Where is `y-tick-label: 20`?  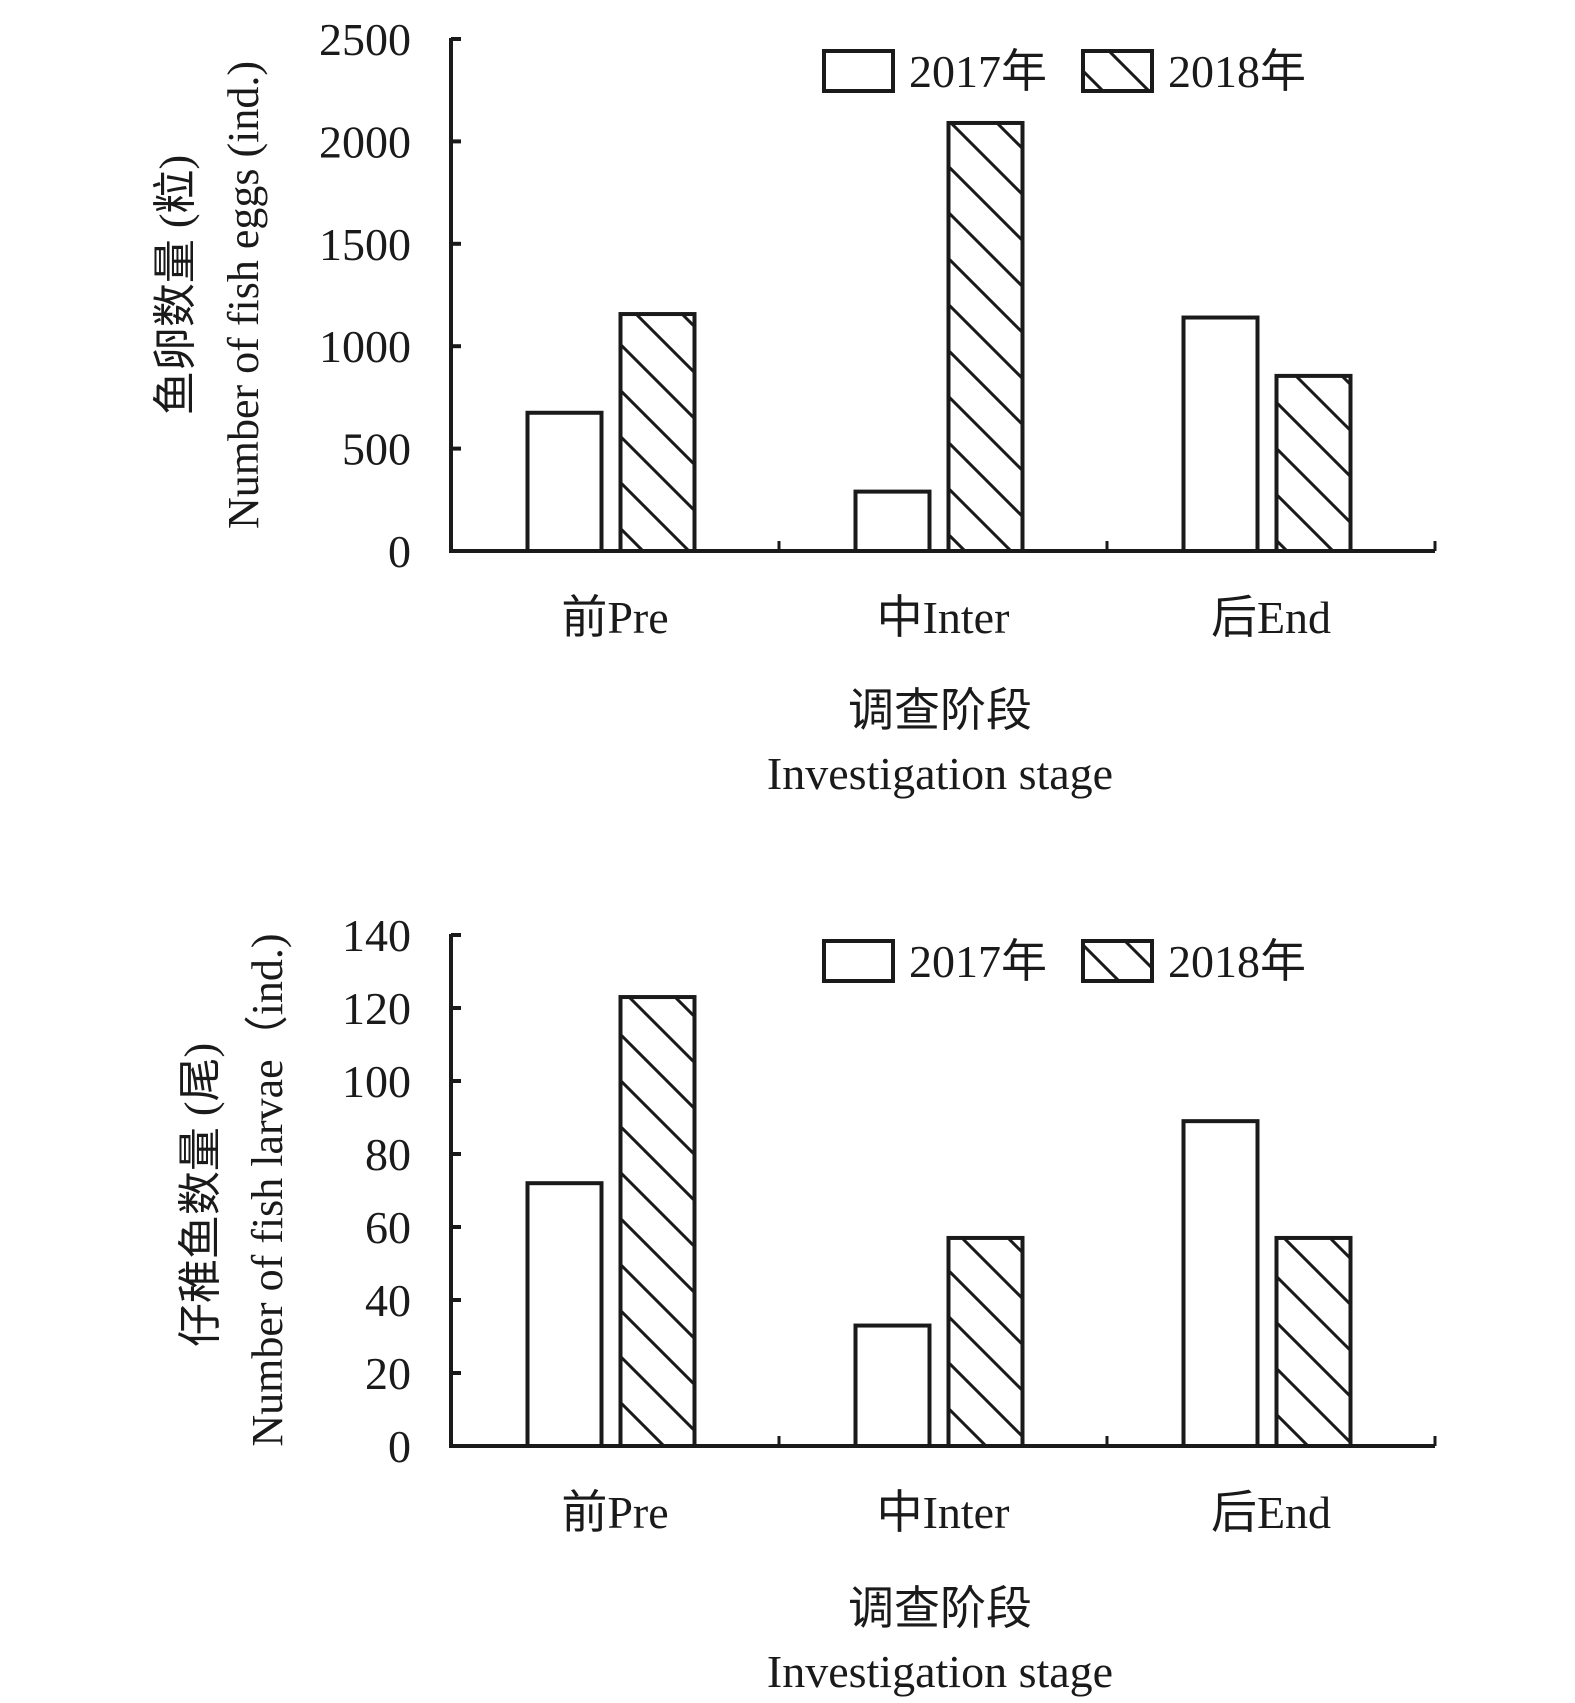 y-tick-label: 20 is located at coordinates (388, 1373).